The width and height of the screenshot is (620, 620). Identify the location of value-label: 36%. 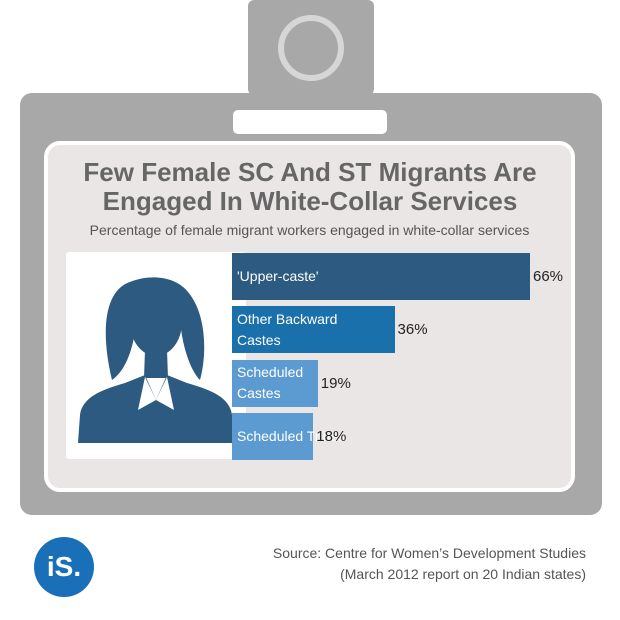
(412, 330).